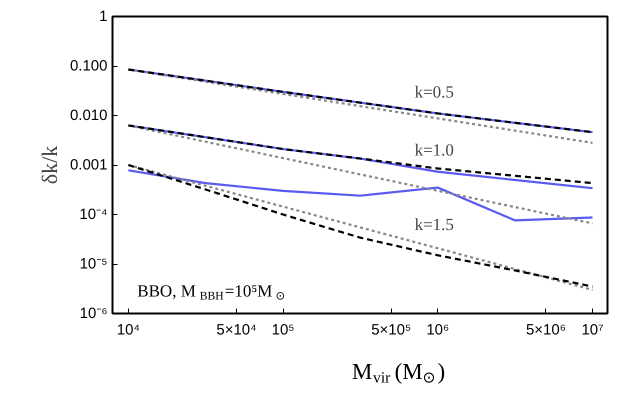 This screenshot has width=623, height=393. Describe the element at coordinates (434, 92) in the screenshot. I see `annotation: k=0.5` at that location.